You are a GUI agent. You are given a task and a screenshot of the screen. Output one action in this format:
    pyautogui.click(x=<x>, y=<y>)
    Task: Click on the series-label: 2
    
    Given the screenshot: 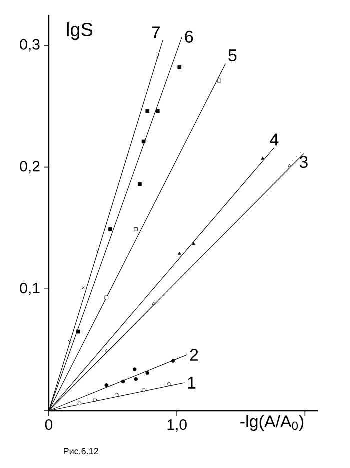 What is the action you would take?
    pyautogui.click(x=194, y=355)
    